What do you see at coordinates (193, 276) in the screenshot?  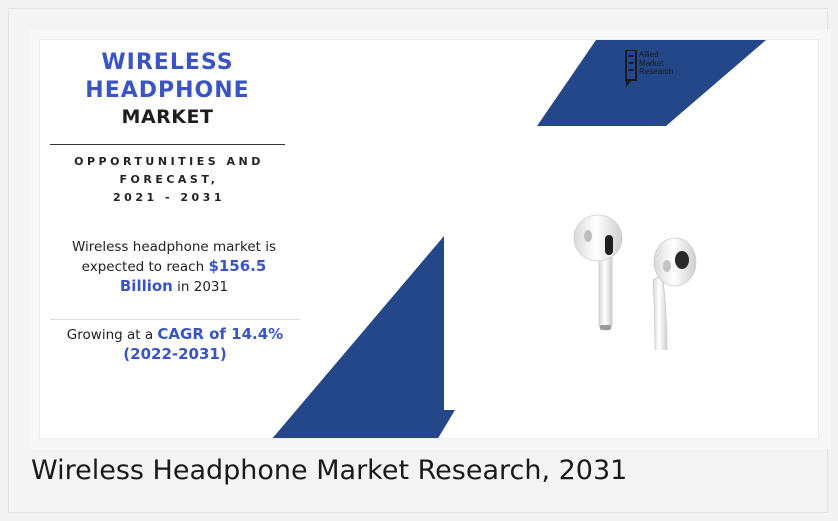 I see `reach-value: $156.5 Billion` at bounding box center [193, 276].